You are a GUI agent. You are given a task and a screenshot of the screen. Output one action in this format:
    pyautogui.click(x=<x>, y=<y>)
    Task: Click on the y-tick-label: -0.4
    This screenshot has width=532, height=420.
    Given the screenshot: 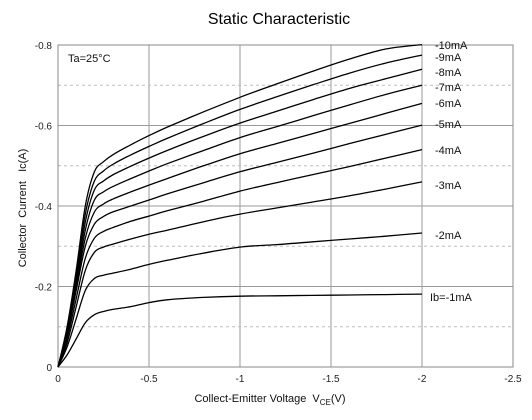 What is the action you would take?
    pyautogui.click(x=44, y=207)
    